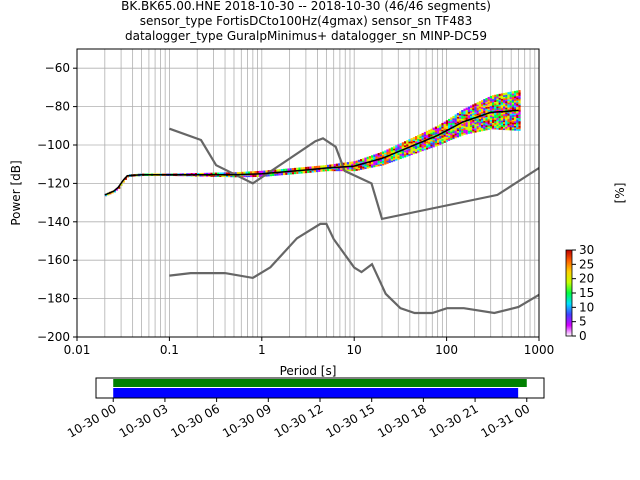 This screenshot has width=640, height=480. Describe the element at coordinates (53, 299) in the screenshot. I see `y-tick-label: −180` at that location.